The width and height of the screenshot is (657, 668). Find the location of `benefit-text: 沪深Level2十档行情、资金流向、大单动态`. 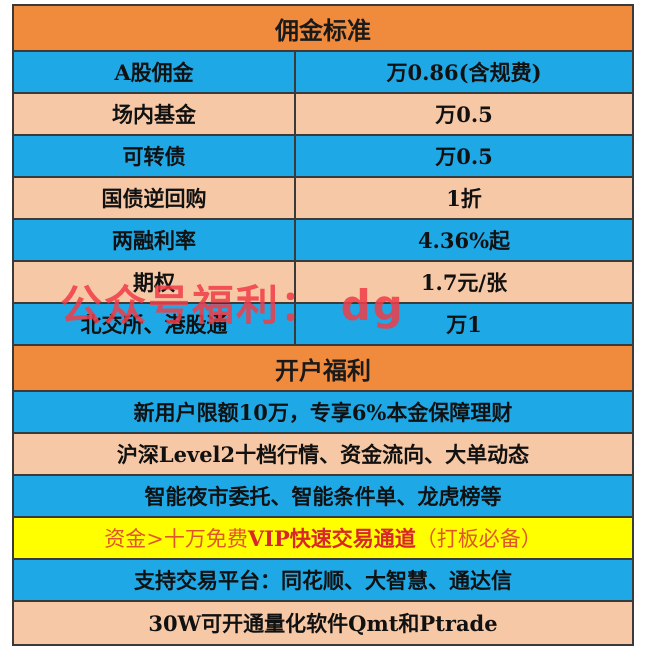

benefit-text: 沪深Level2十档行情、资金流向、大单动态 is located at coordinates (323, 454).